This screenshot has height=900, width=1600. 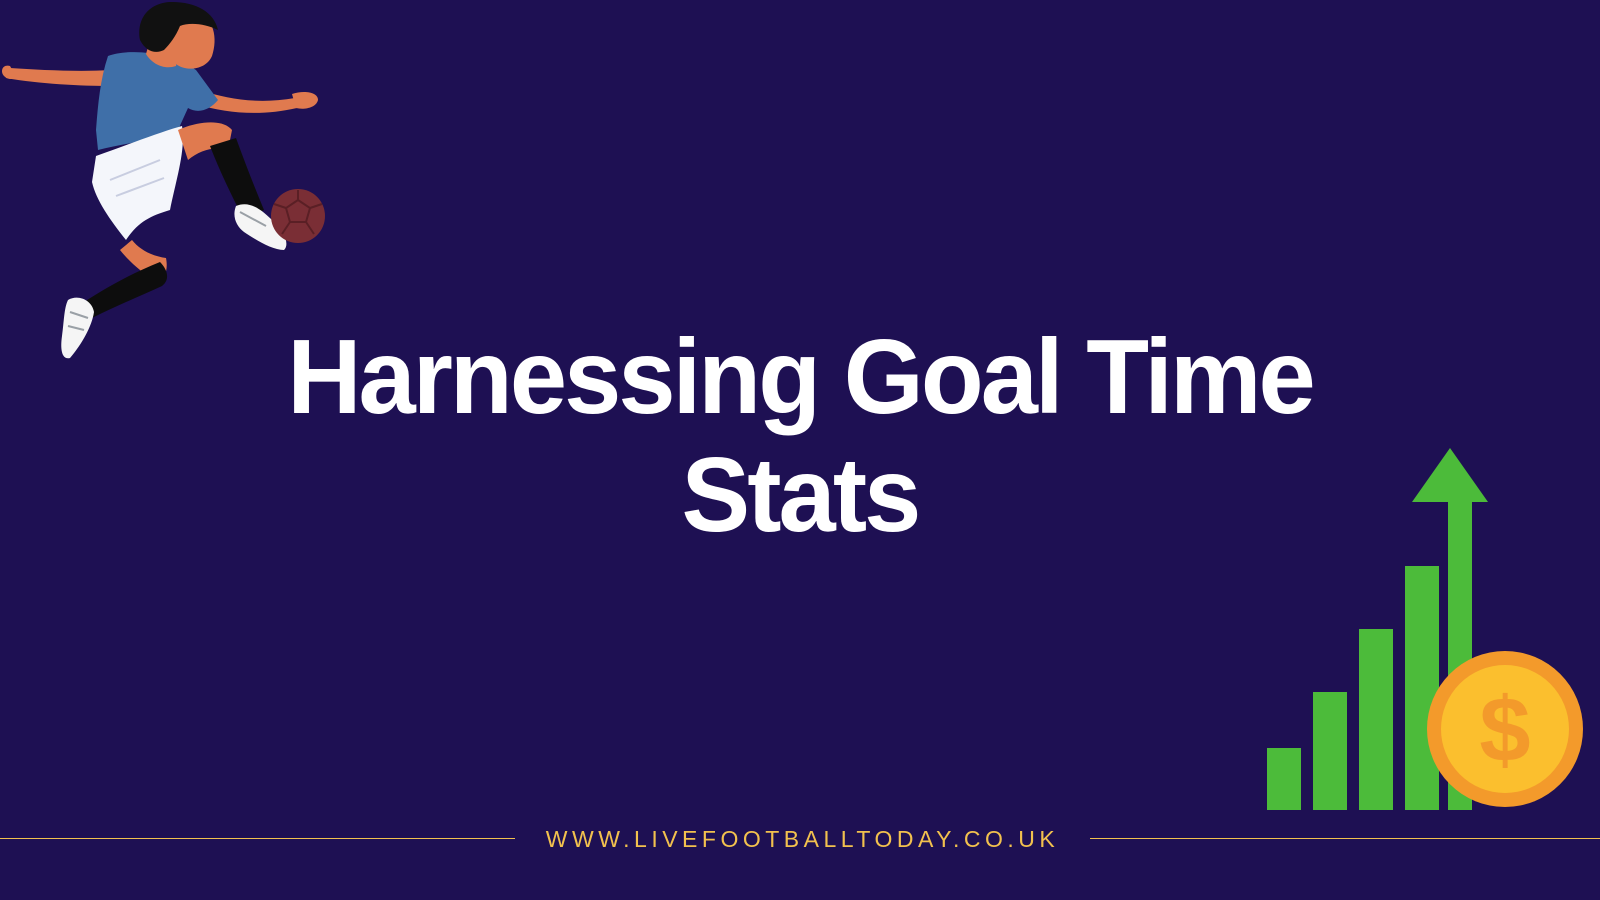 What do you see at coordinates (802, 839) in the screenshot?
I see `footer-url: WWW.LIVEFOOTBALLTODAY.CO.UK` at bounding box center [802, 839].